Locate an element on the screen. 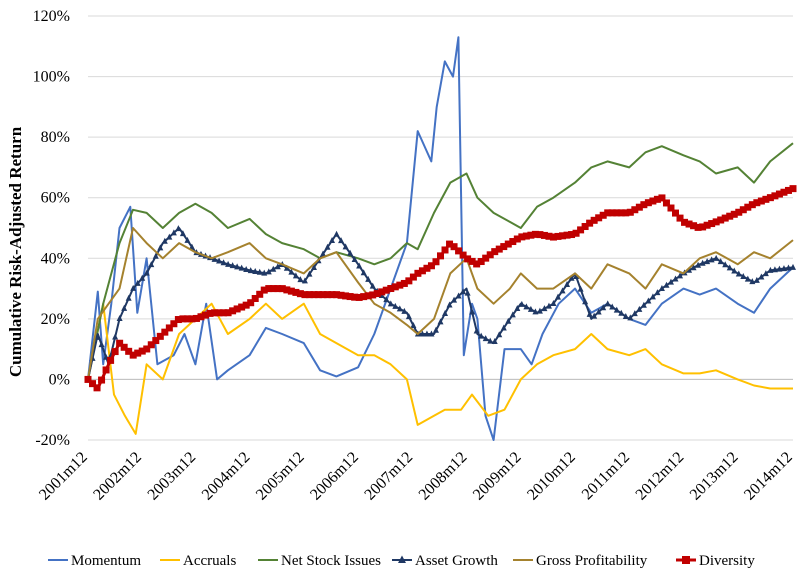 The height and width of the screenshot is (583, 800). y-tick-label: 0% is located at coordinates (59, 379).